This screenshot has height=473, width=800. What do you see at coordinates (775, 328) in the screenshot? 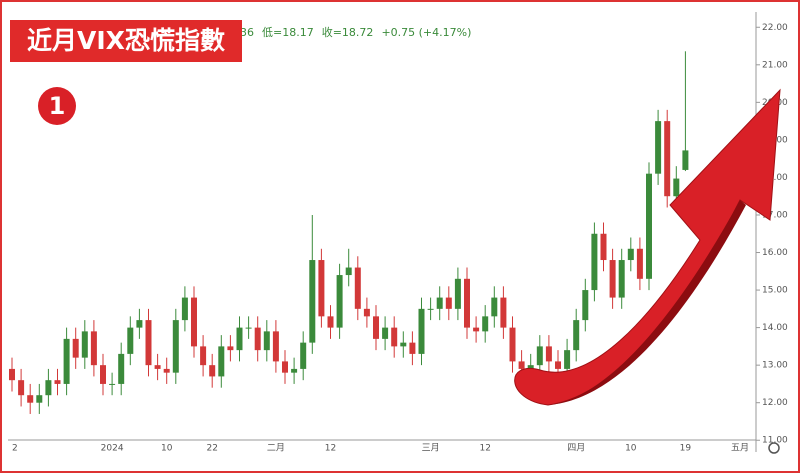
I see `y-tick-label: 14.00` at bounding box center [775, 328].